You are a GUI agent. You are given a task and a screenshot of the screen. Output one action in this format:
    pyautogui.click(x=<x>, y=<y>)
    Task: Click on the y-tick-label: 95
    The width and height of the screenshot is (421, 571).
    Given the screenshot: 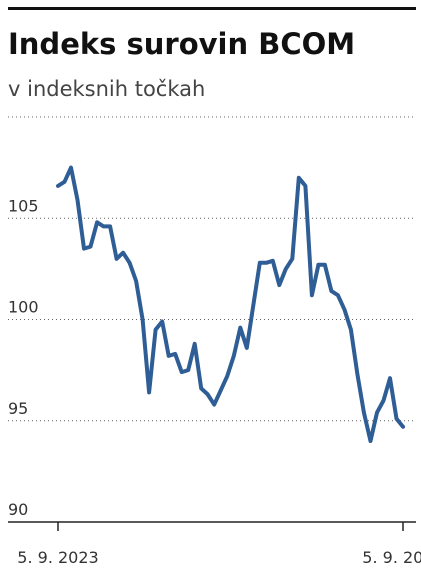 What is the action you would take?
    pyautogui.click(x=18, y=408)
    